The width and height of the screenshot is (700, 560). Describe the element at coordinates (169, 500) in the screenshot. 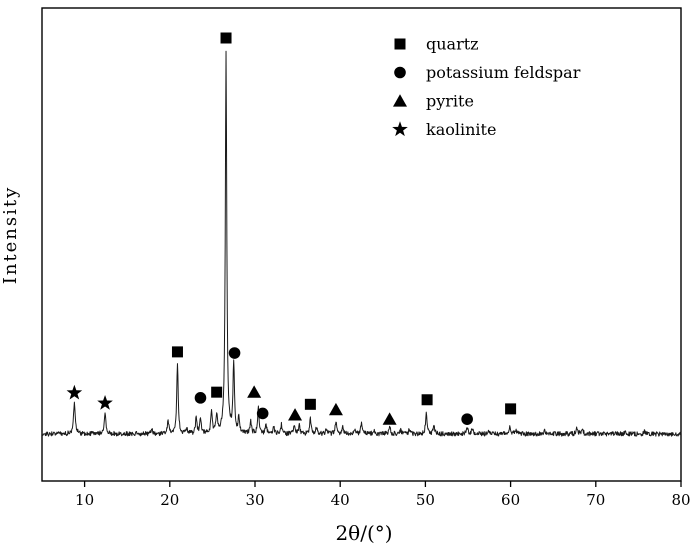

I see `x-tick-label: 20` at that location.